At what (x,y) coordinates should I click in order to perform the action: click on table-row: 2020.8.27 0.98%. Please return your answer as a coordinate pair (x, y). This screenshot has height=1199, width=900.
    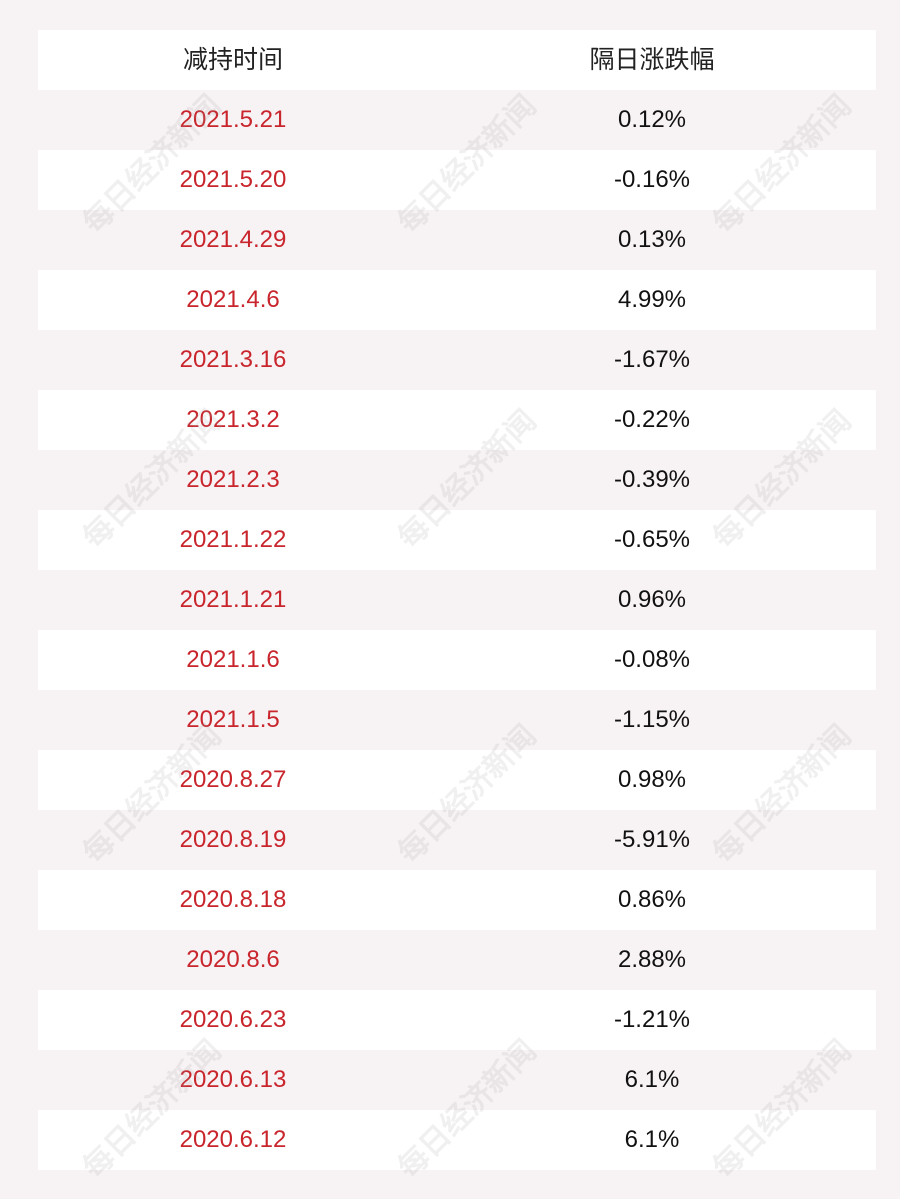
    Looking at the image, I should click on (457, 780).